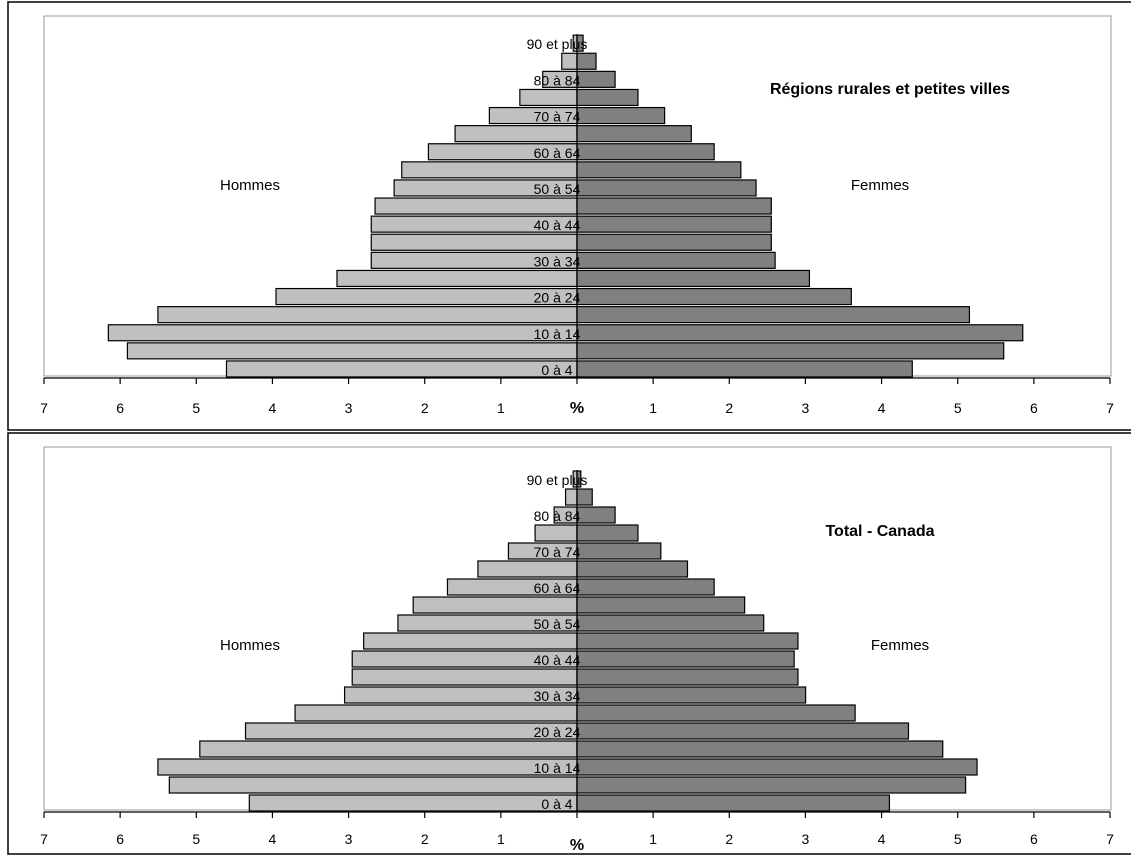 The height and width of the screenshot is (856, 1131). Describe the element at coordinates (879, 531) in the screenshot. I see `chart-title: Total - Canada` at that location.